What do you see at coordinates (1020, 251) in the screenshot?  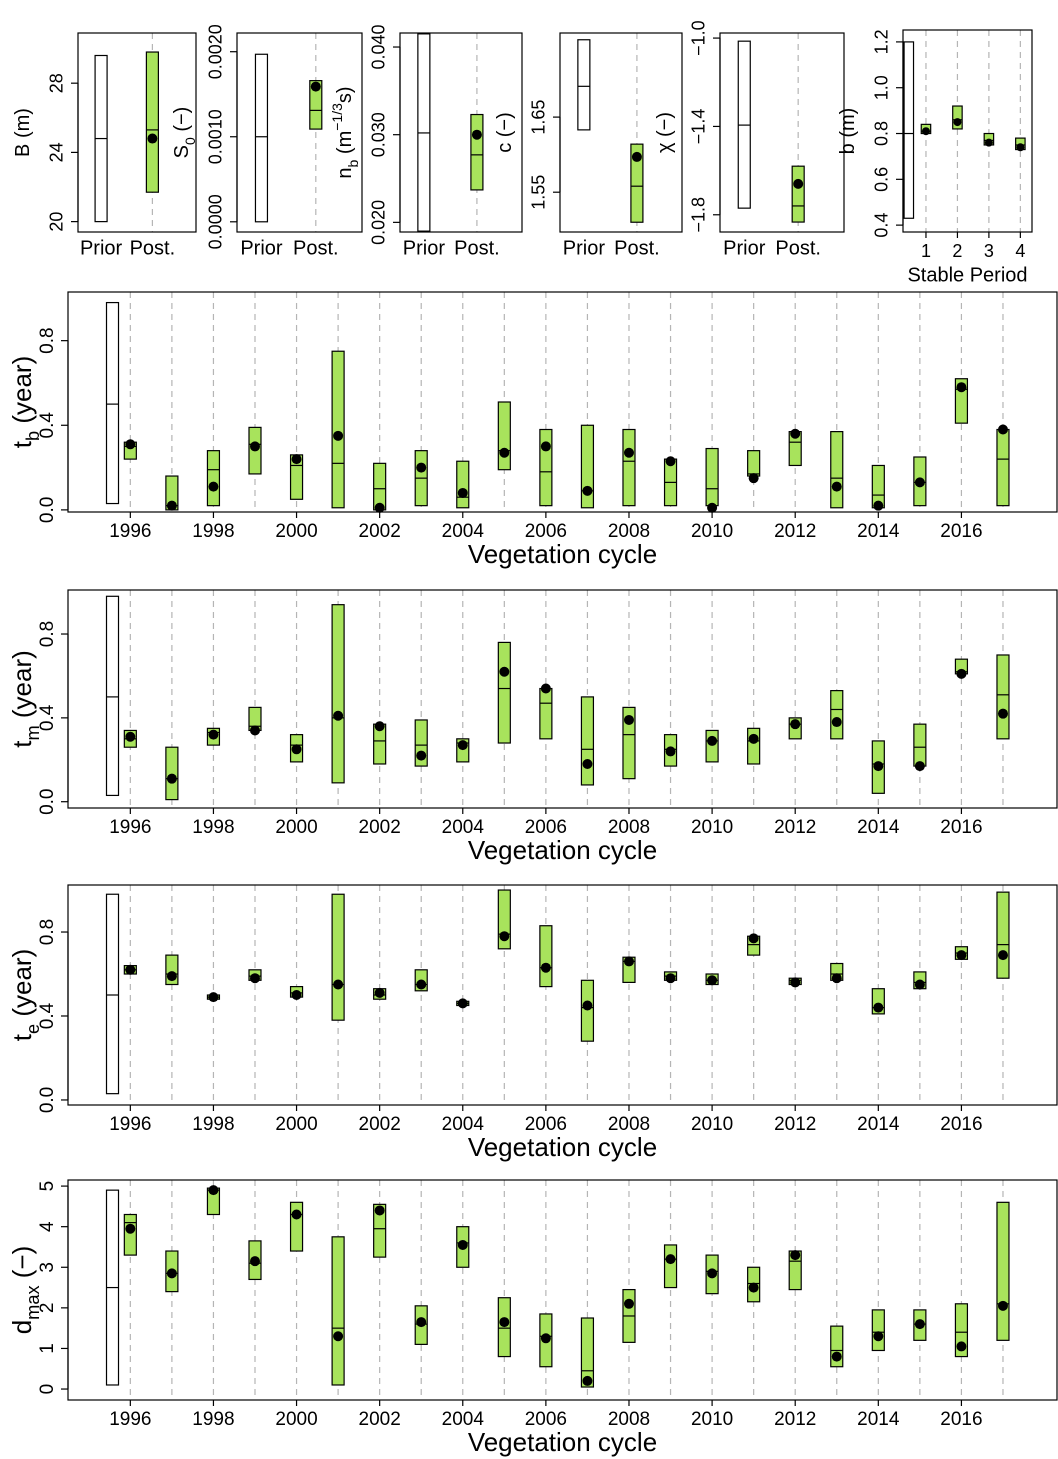 I see `x-tick-label: 4` at bounding box center [1020, 251].